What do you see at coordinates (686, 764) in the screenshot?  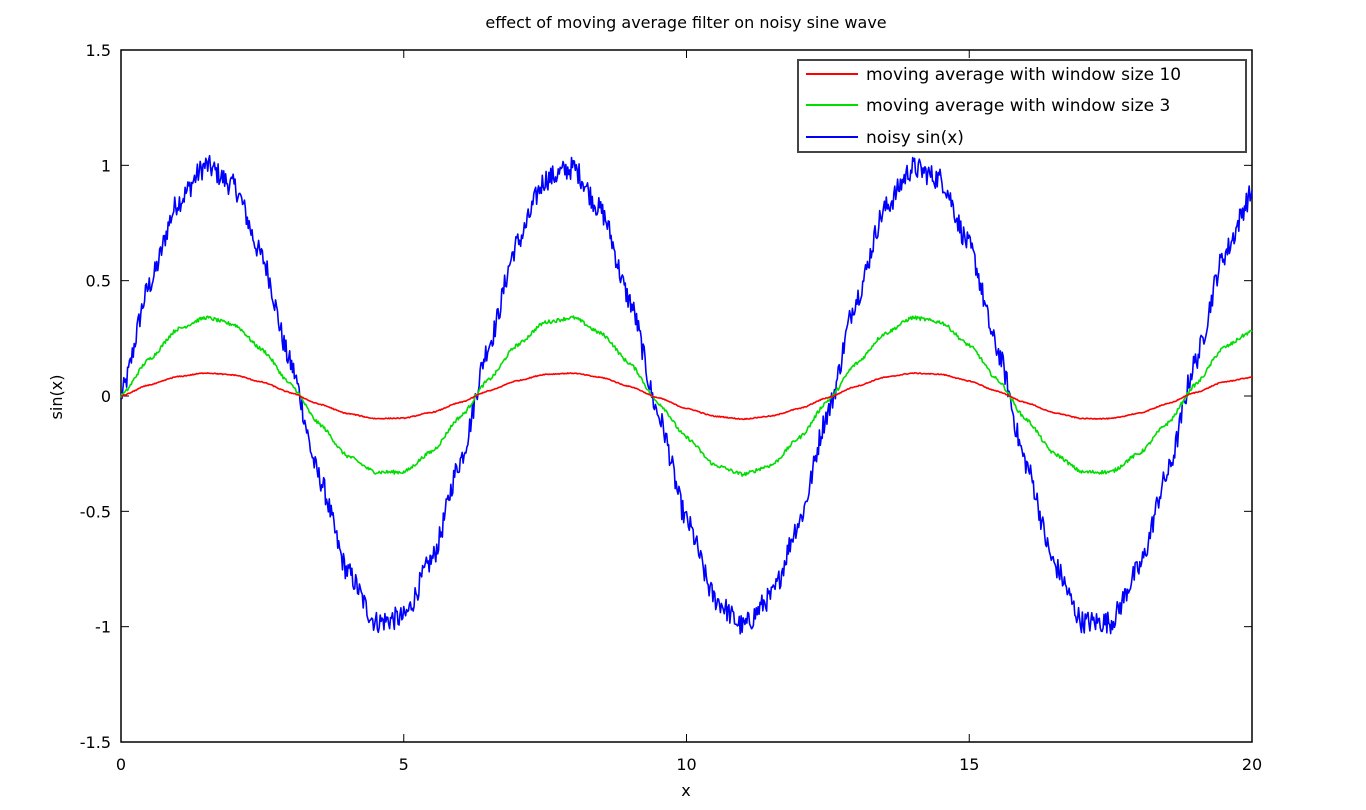 I see `x-tick-label: 10` at bounding box center [686, 764].